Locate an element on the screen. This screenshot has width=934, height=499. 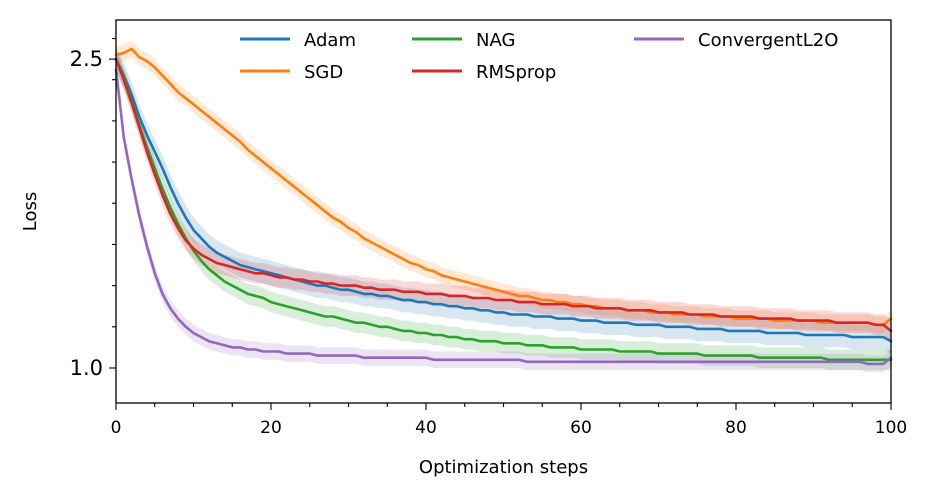
legend-item-convergentl2o: ConvergentL2O is located at coordinates (736, 40).